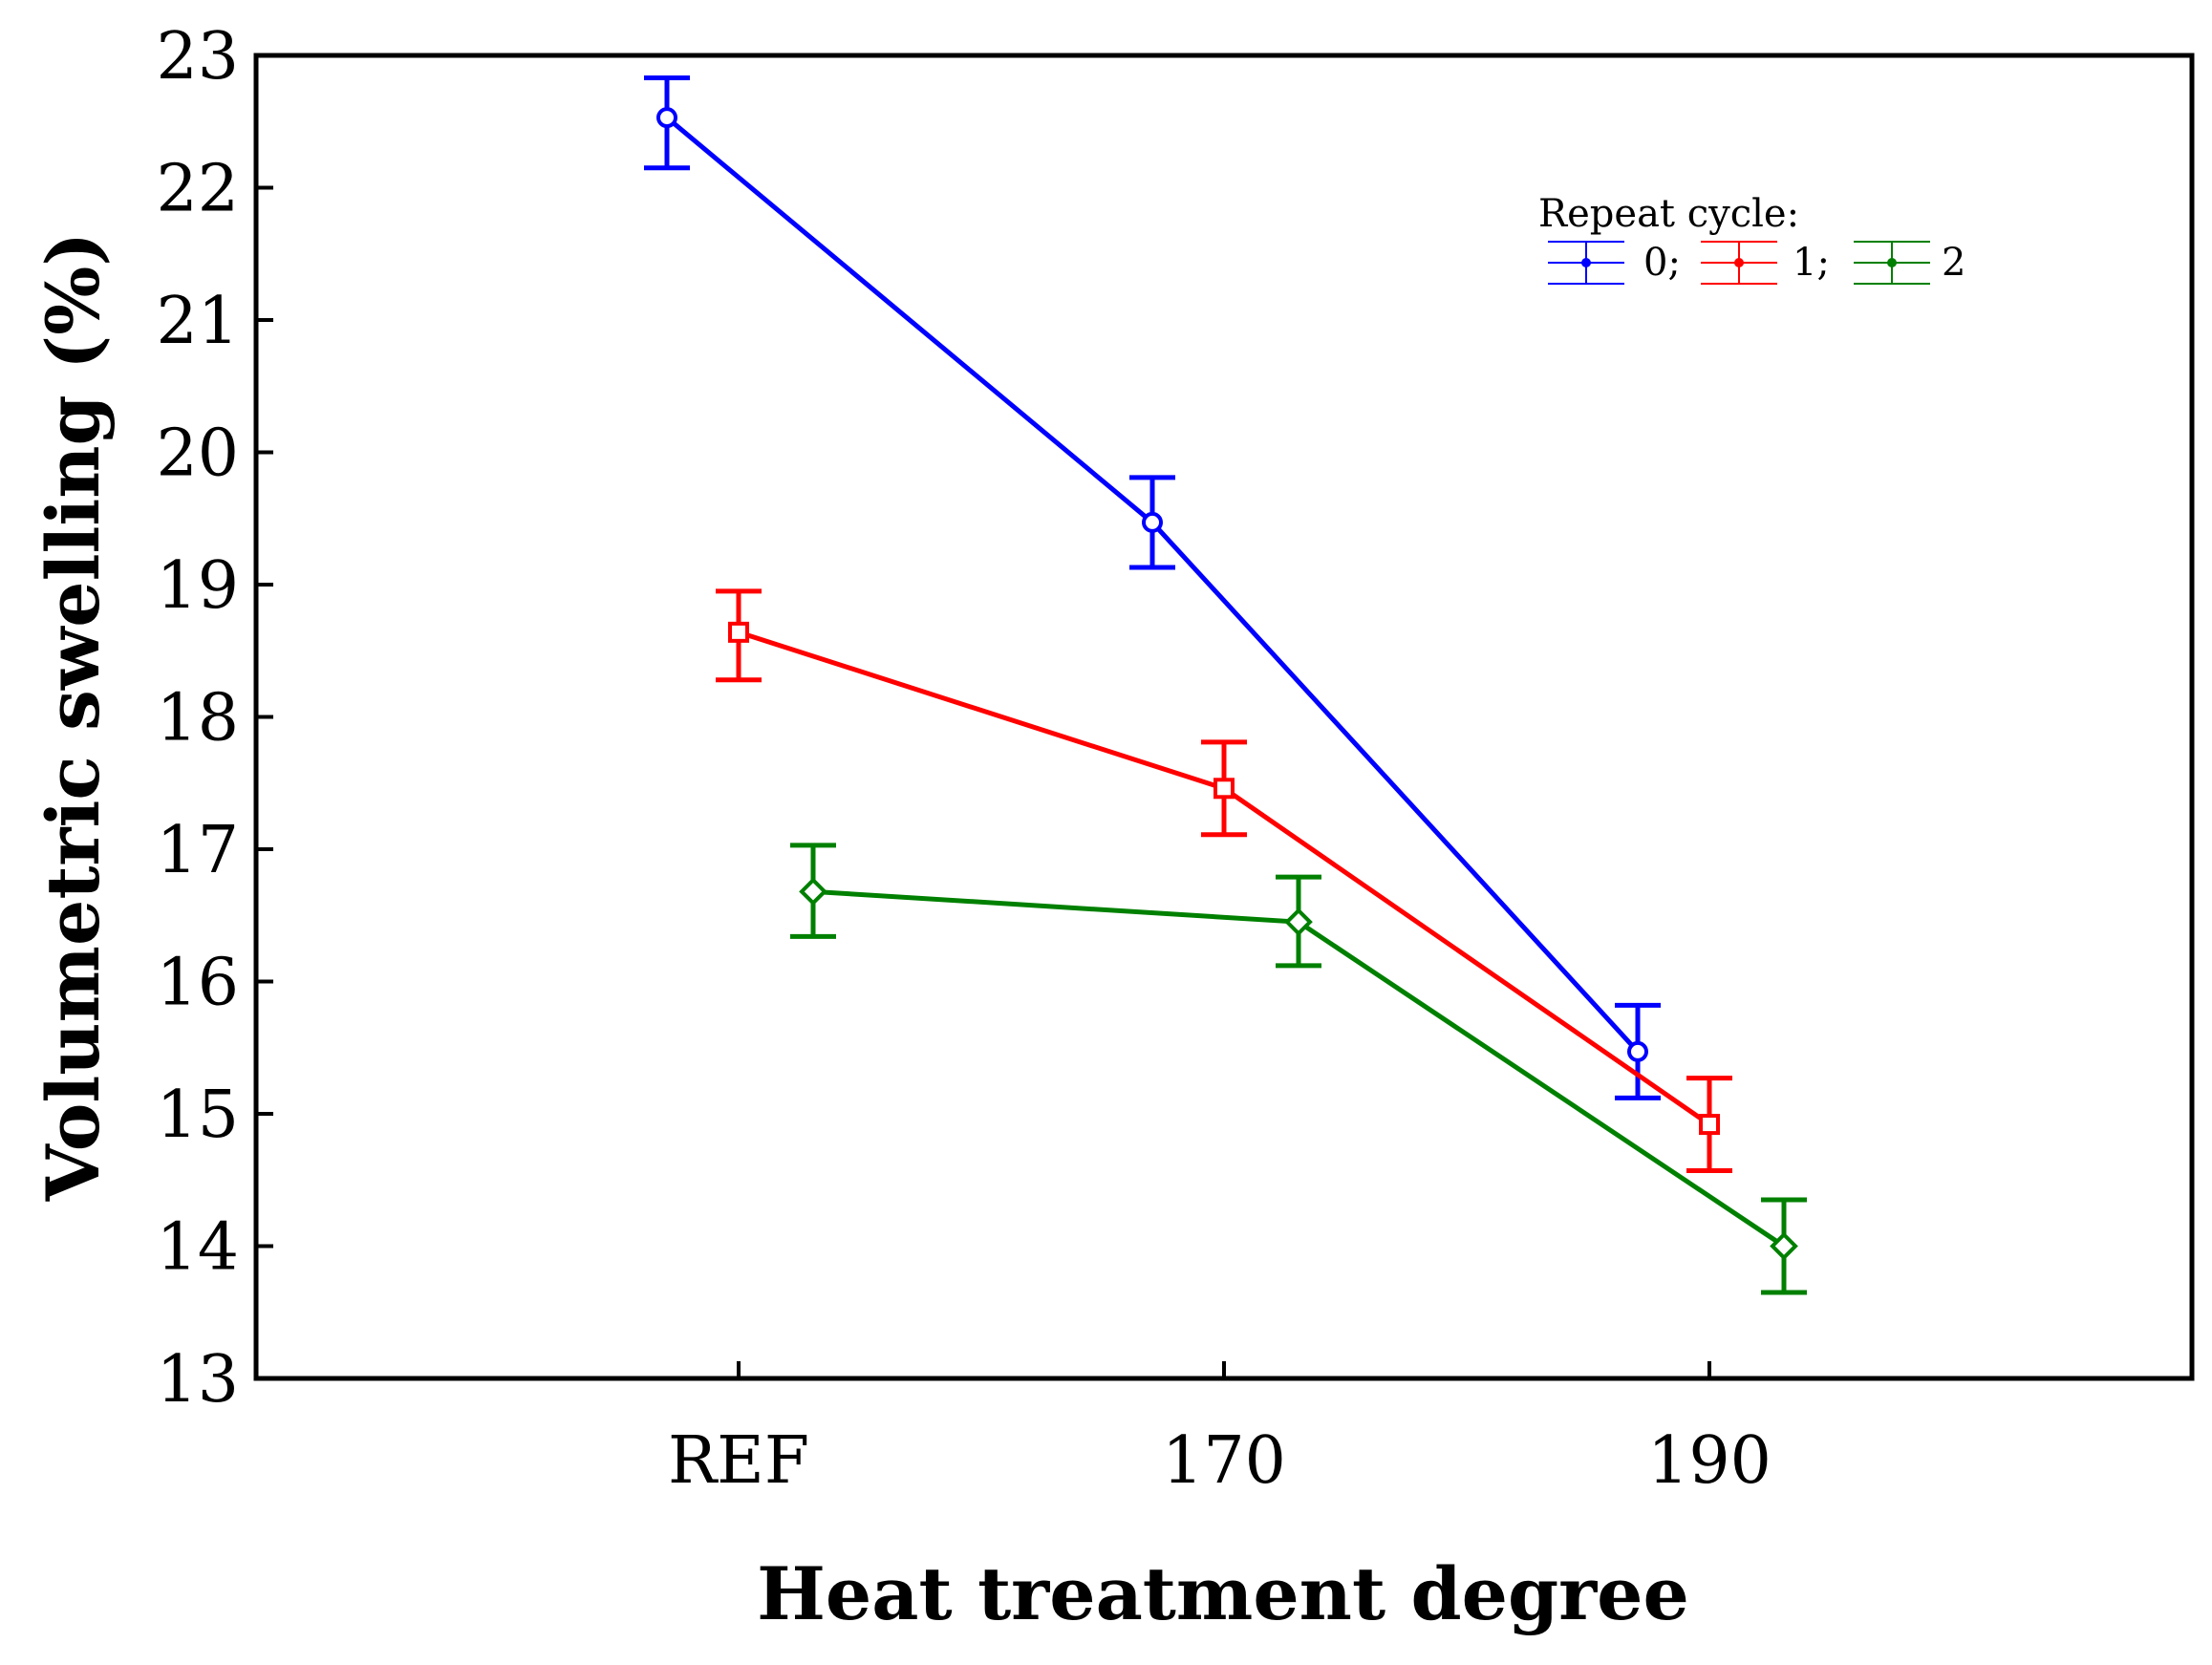 The image size is (2212, 1665). I want to click on y-tick-label: 19, so click(197, 586).